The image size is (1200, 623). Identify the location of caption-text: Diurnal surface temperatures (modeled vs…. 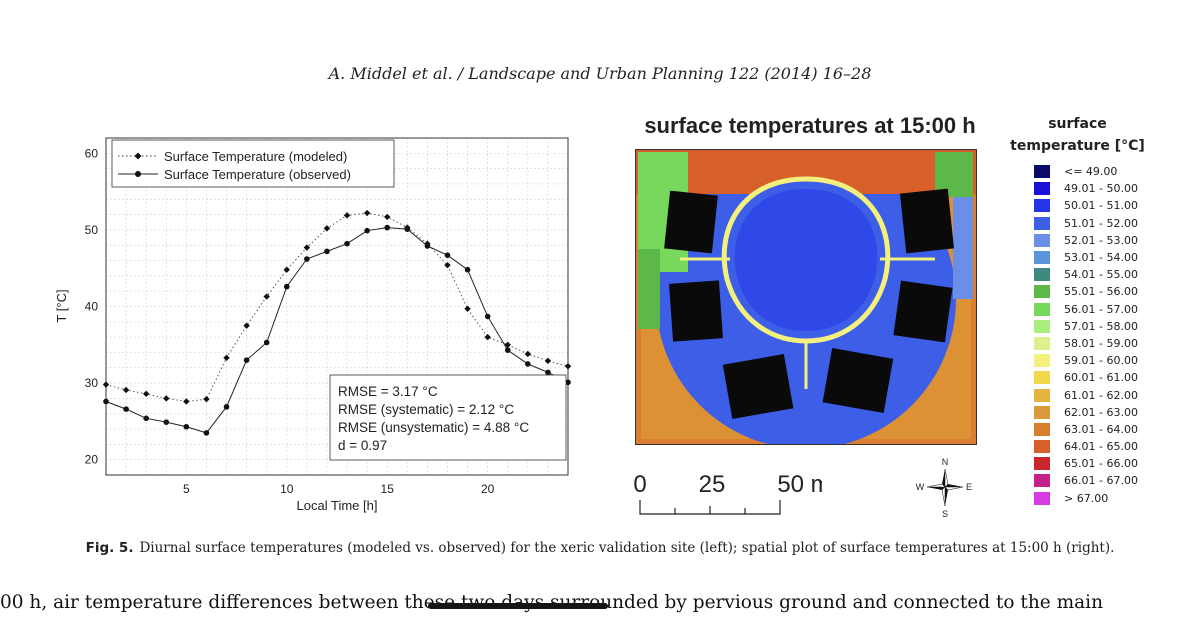
(627, 548).